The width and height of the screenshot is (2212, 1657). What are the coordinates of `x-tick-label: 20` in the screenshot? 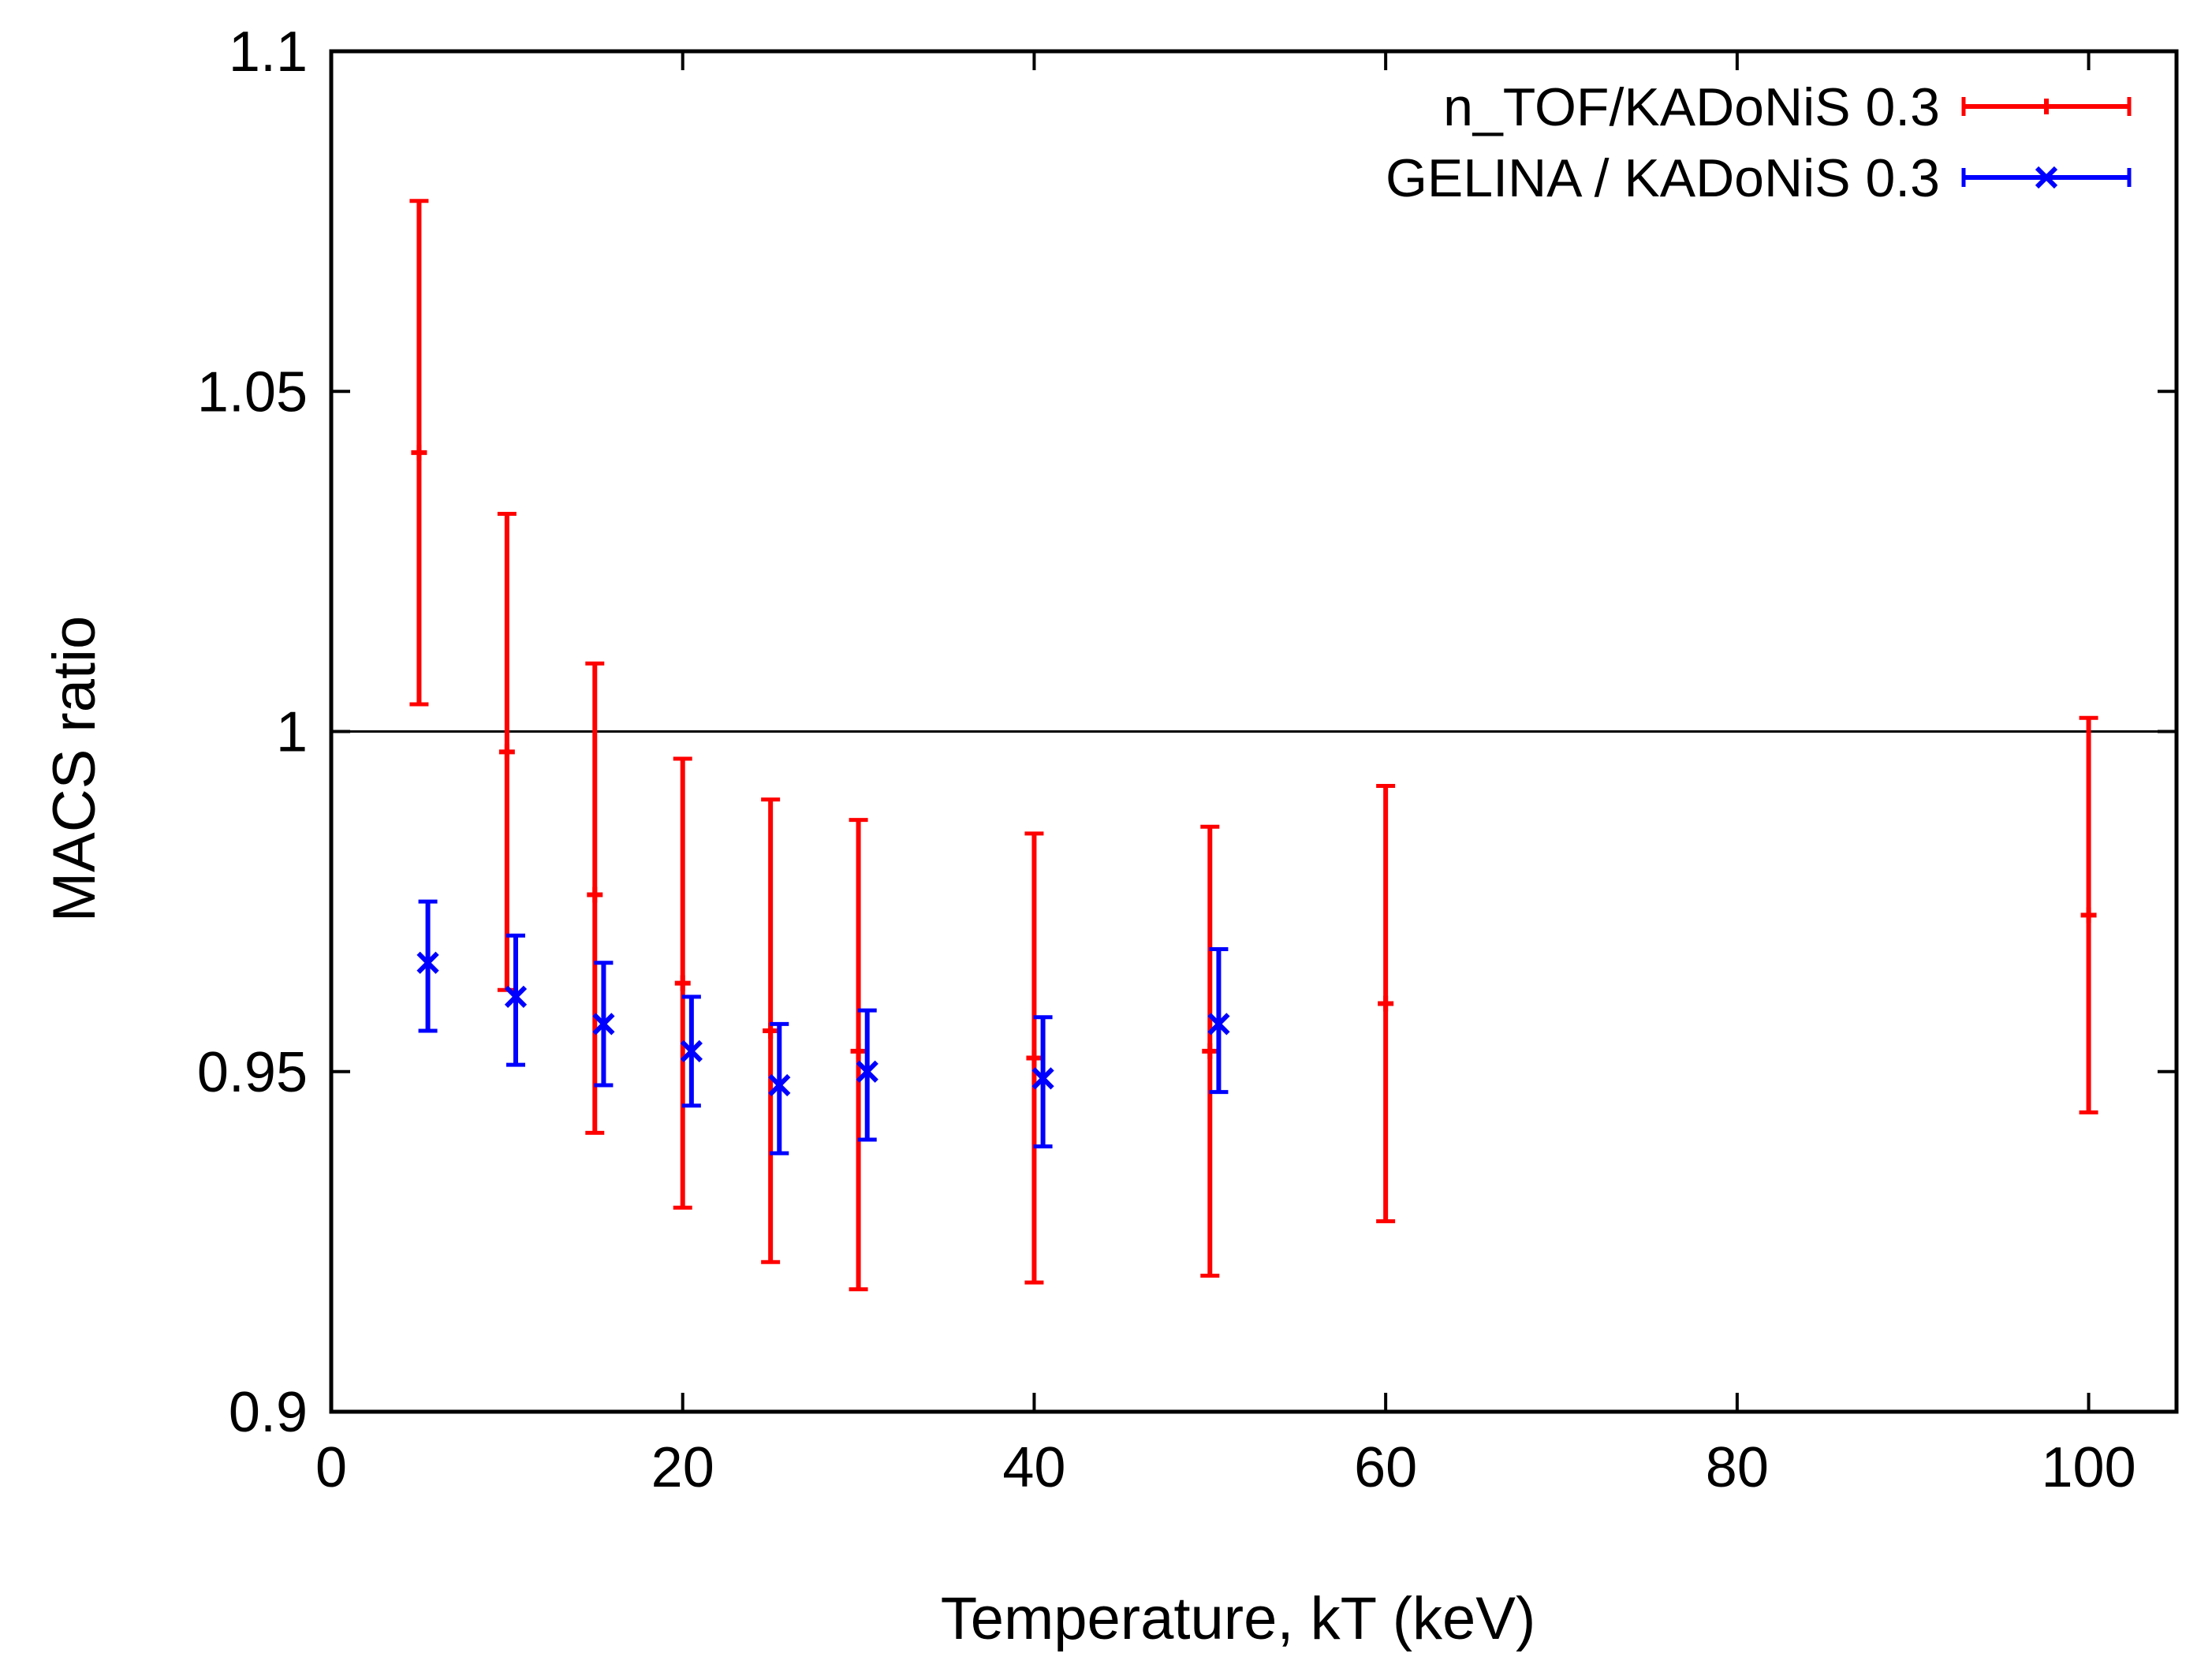 It's located at (682, 1467).